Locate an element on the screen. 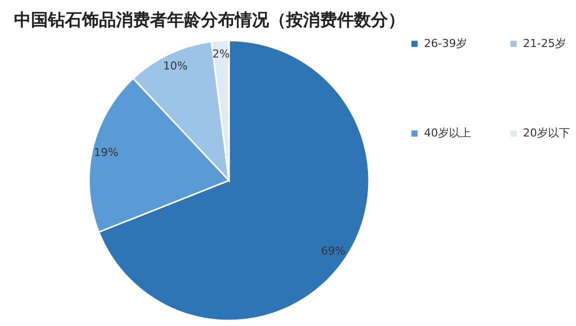 The height and width of the screenshot is (326, 576). data-label: 2% is located at coordinates (221, 54).